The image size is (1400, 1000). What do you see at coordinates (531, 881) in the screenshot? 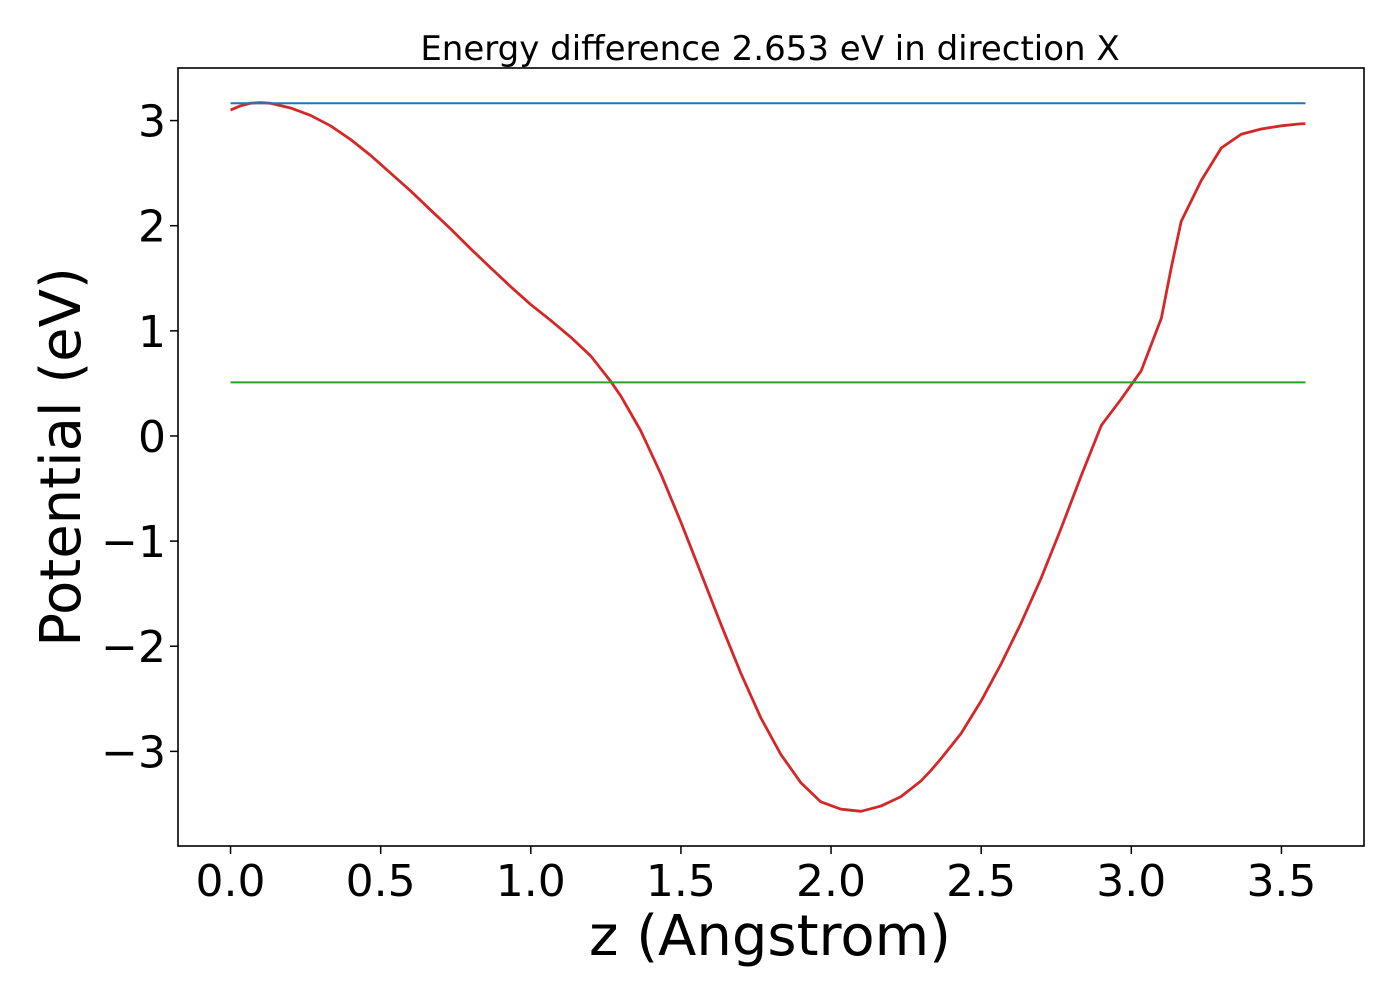
I see `x-tick-label: 1.0` at bounding box center [531, 881].